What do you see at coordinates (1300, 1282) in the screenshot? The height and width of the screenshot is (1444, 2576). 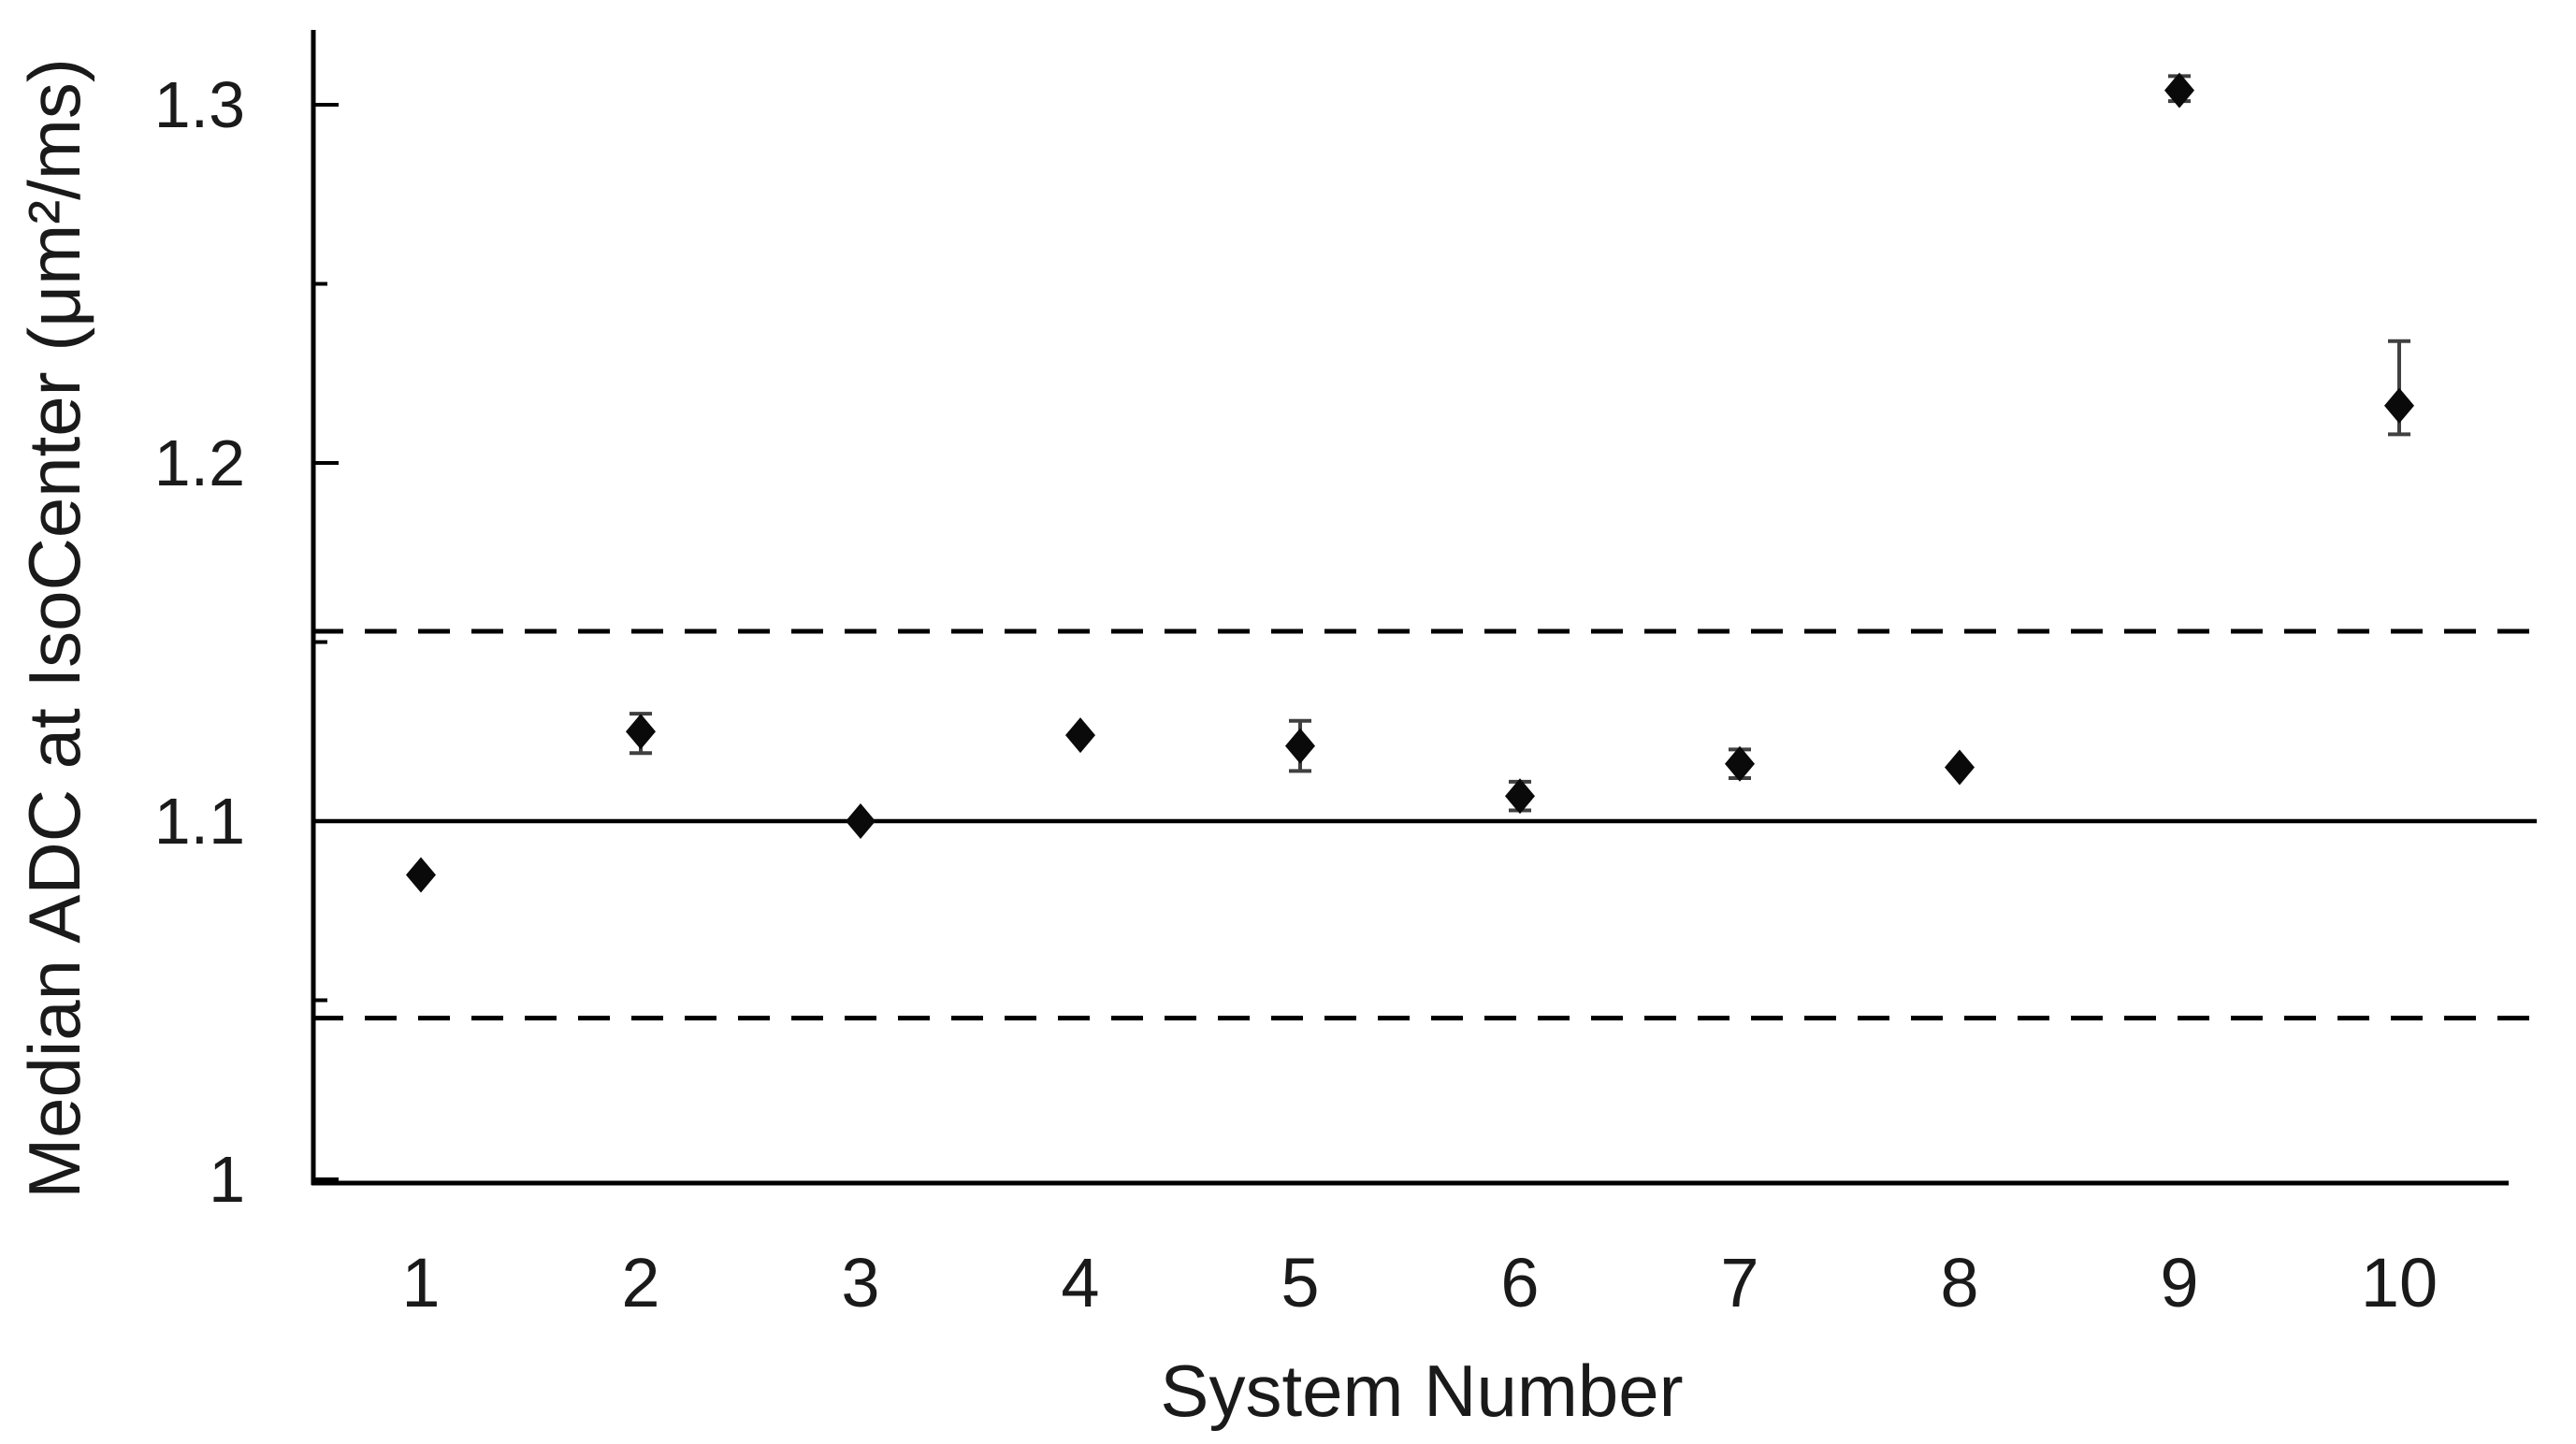 I see `x-tick-label: 5` at bounding box center [1300, 1282].